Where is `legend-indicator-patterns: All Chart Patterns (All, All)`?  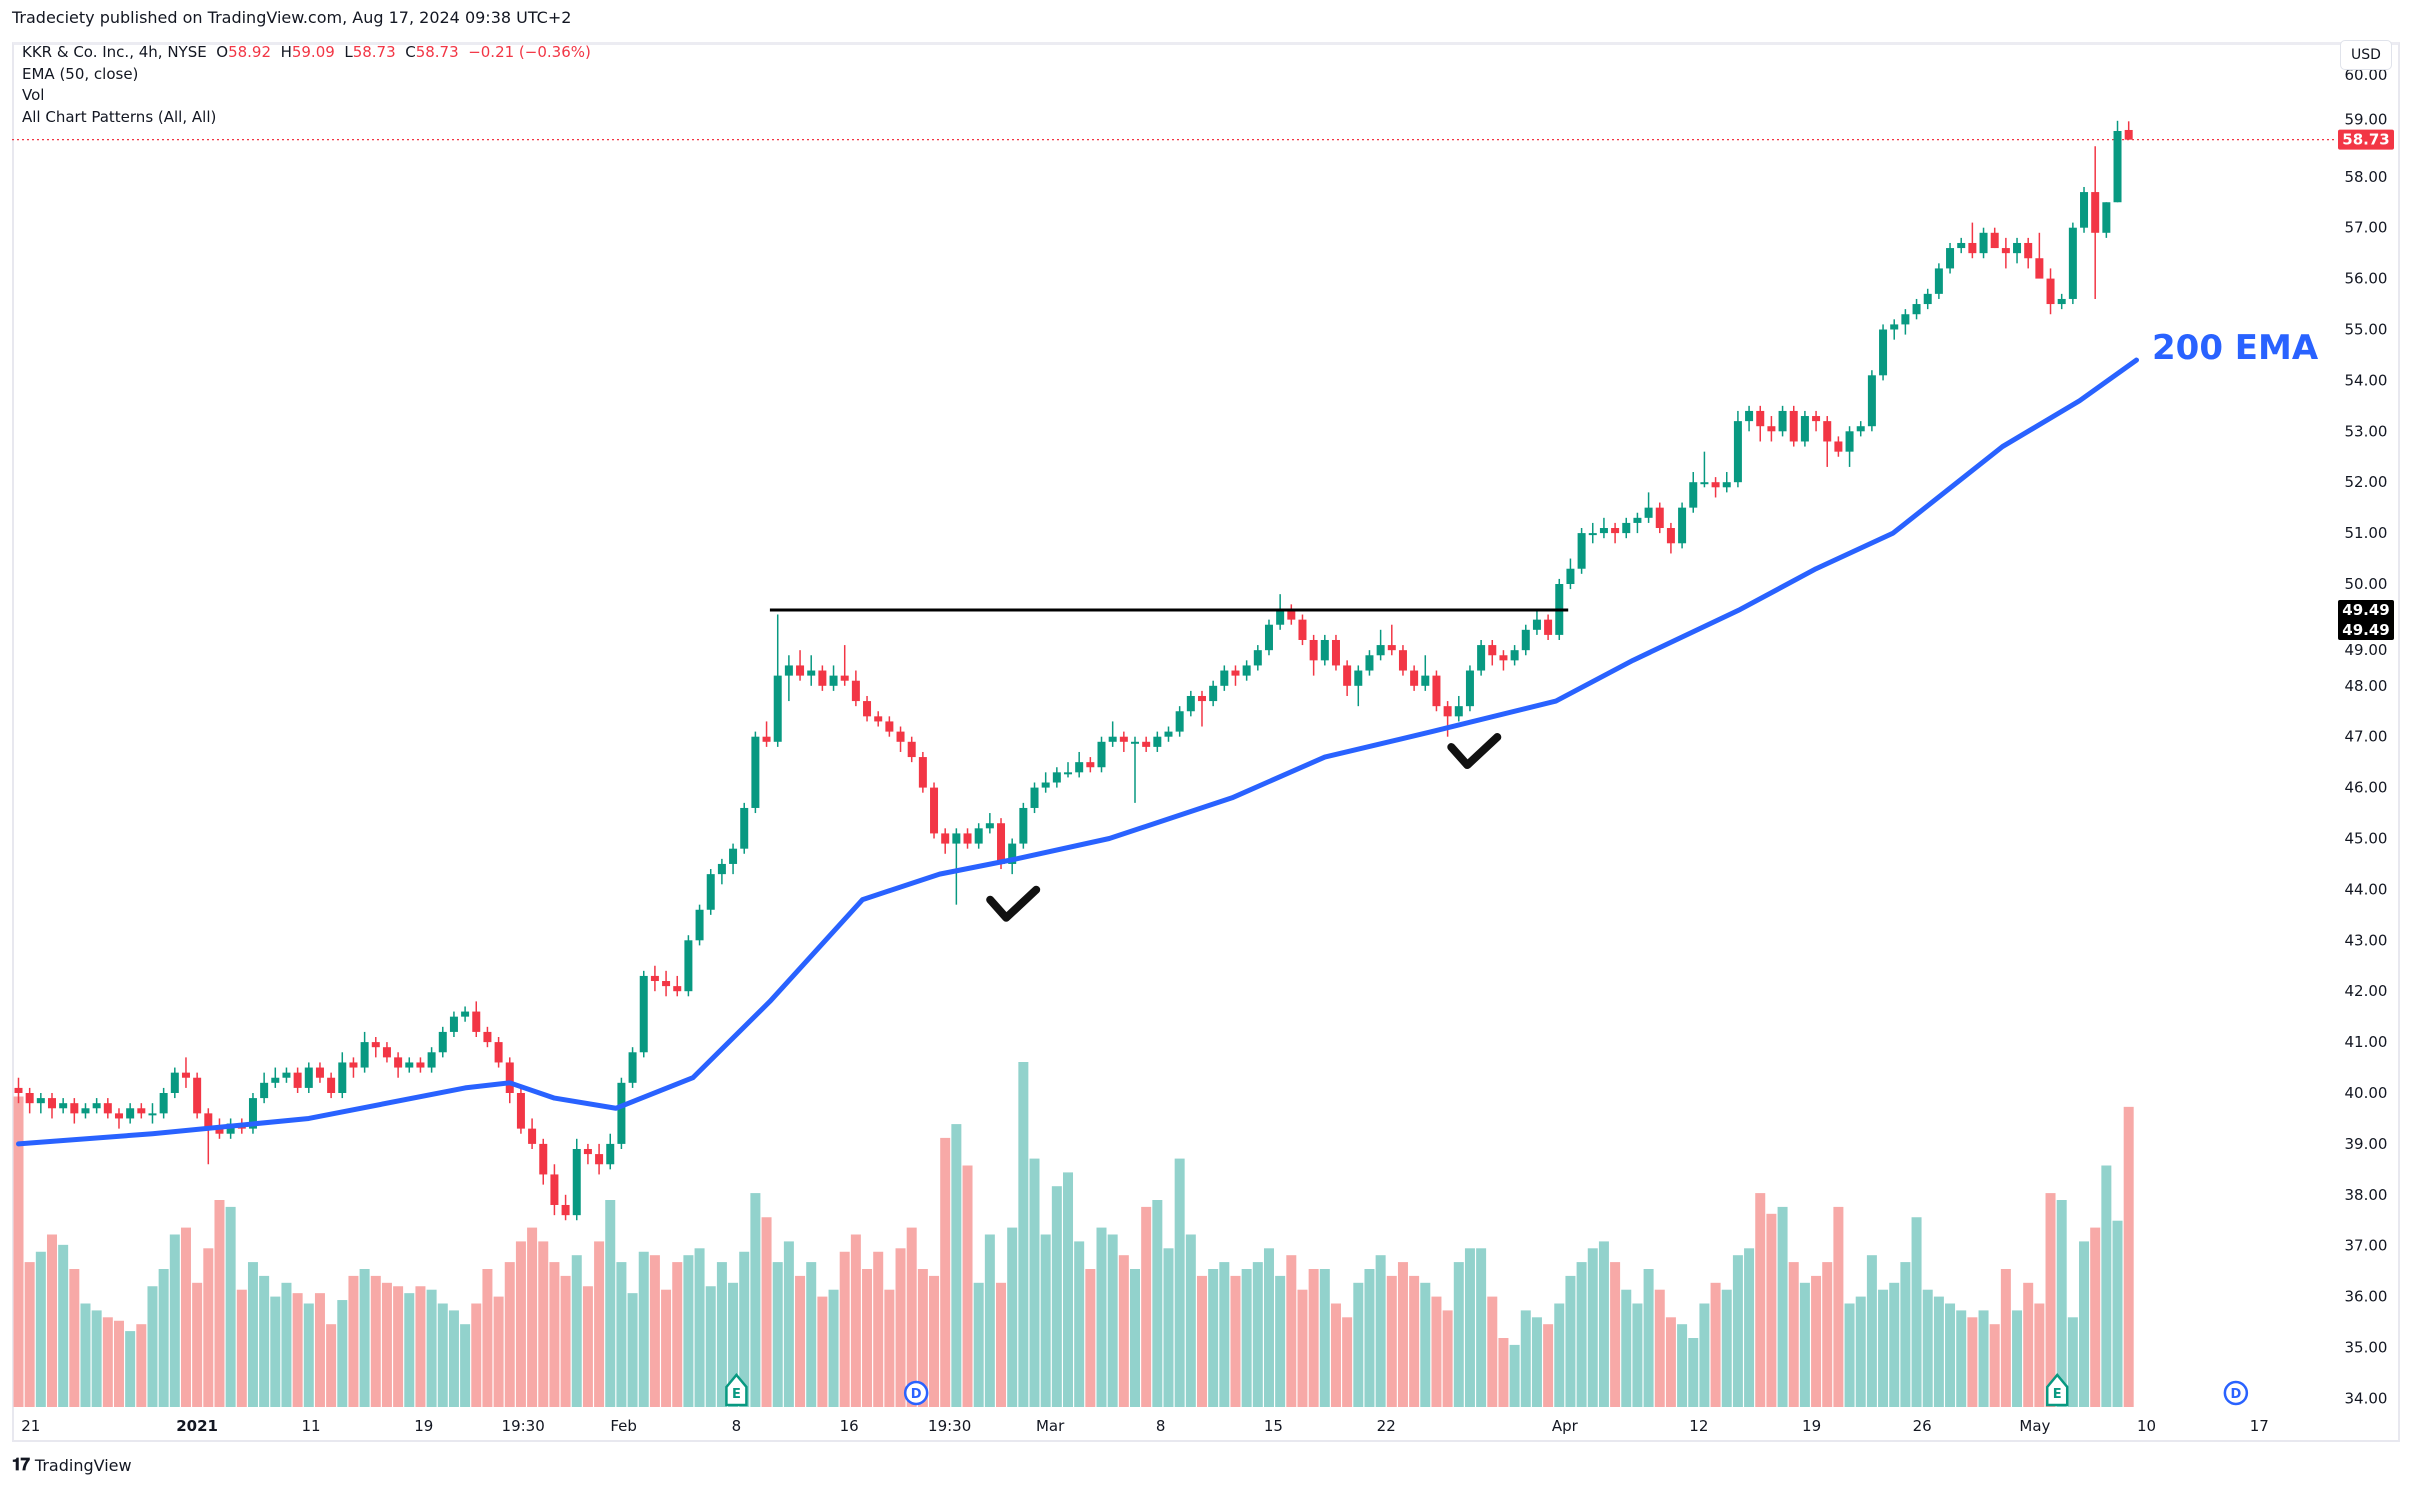
legend-indicator-patterns: All Chart Patterns (All, All) is located at coordinates (119, 116).